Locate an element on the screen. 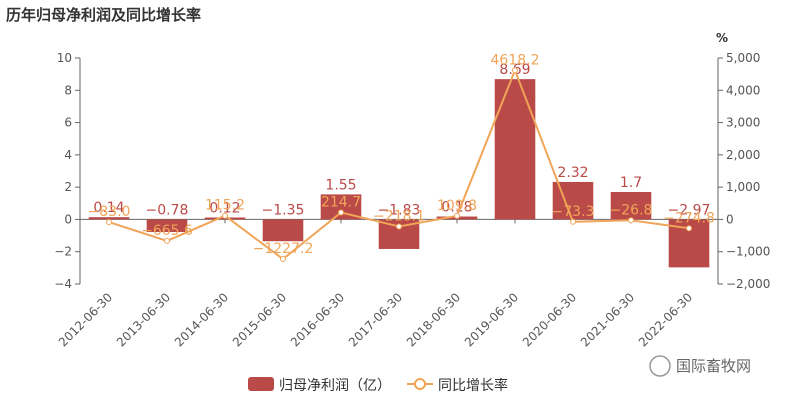  point-label: −218.1 is located at coordinates (399, 216).